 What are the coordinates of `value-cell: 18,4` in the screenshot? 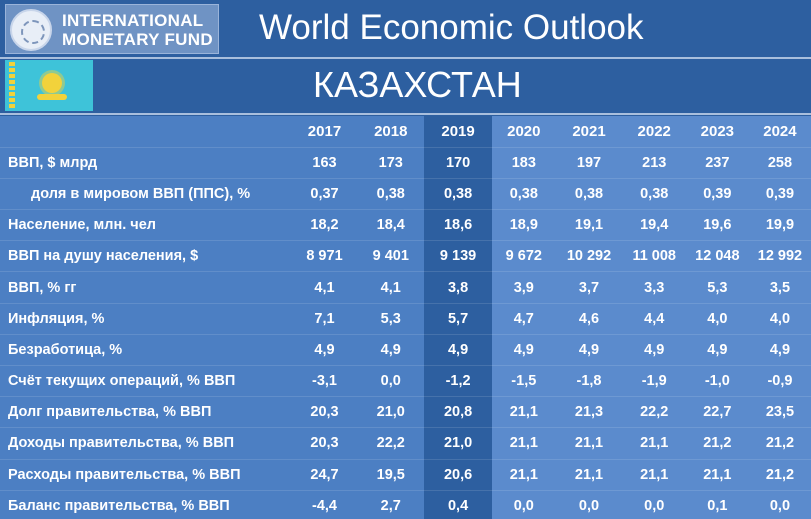 It's located at (390, 225).